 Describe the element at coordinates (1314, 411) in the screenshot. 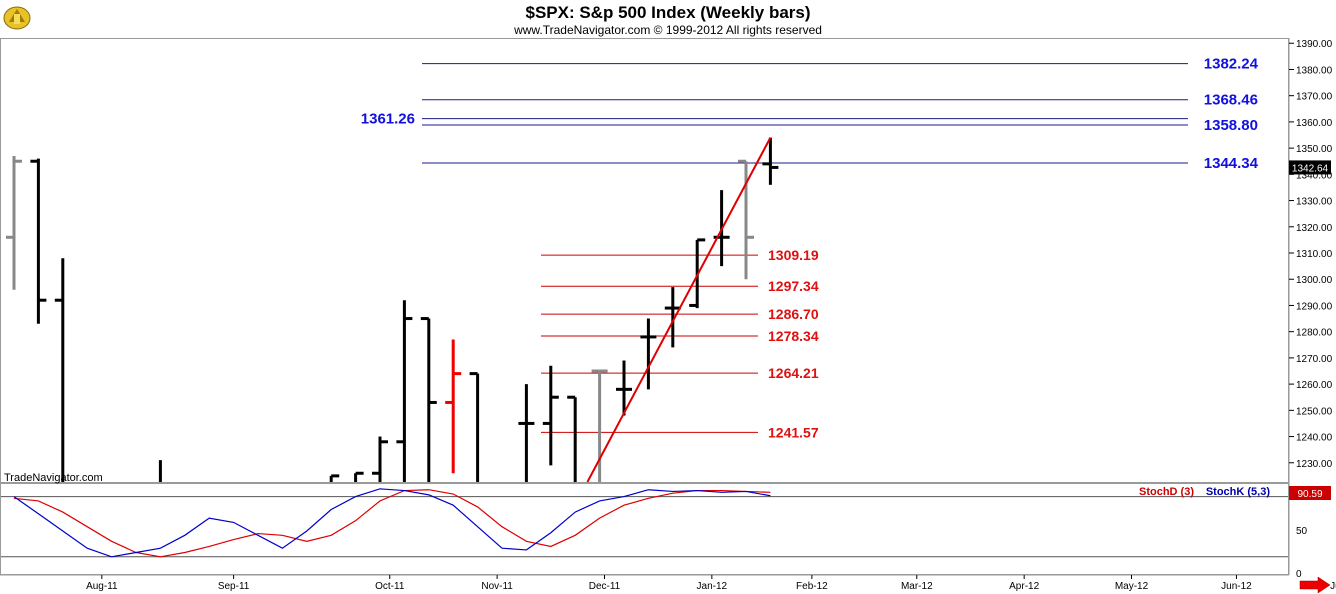

I see `y-axis-tick-label: 1250.00` at that location.